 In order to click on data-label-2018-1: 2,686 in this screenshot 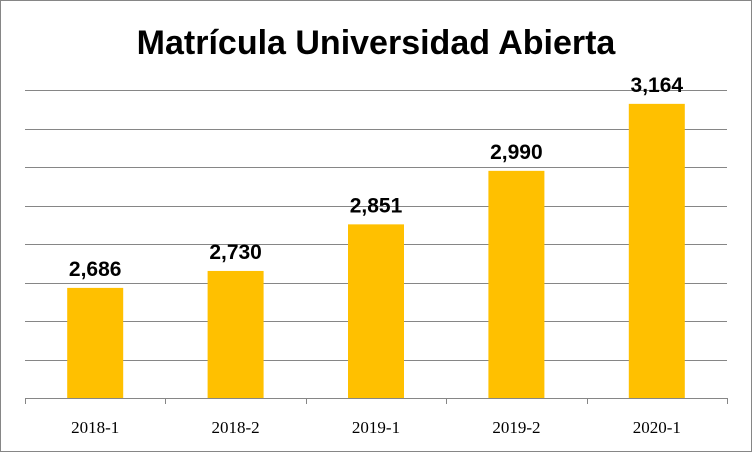, I will do `click(95, 269)`.